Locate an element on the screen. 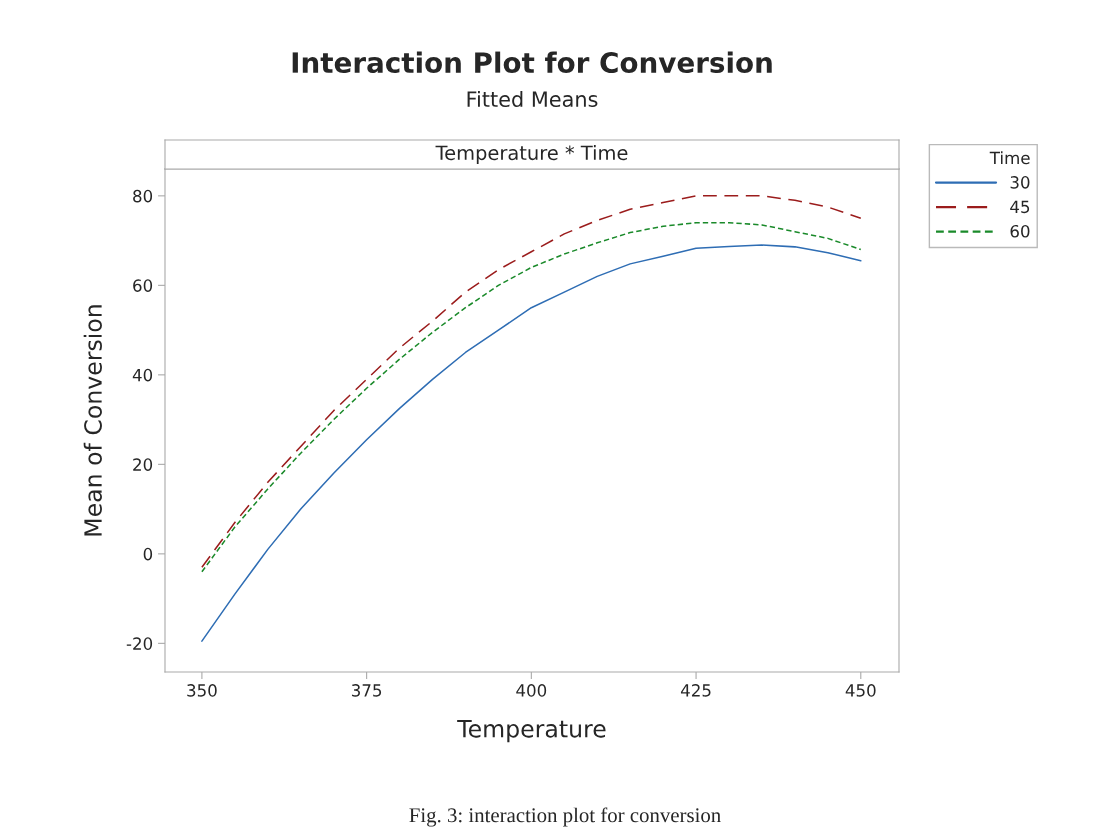  y-tick-label: 0 is located at coordinates (148, 554).